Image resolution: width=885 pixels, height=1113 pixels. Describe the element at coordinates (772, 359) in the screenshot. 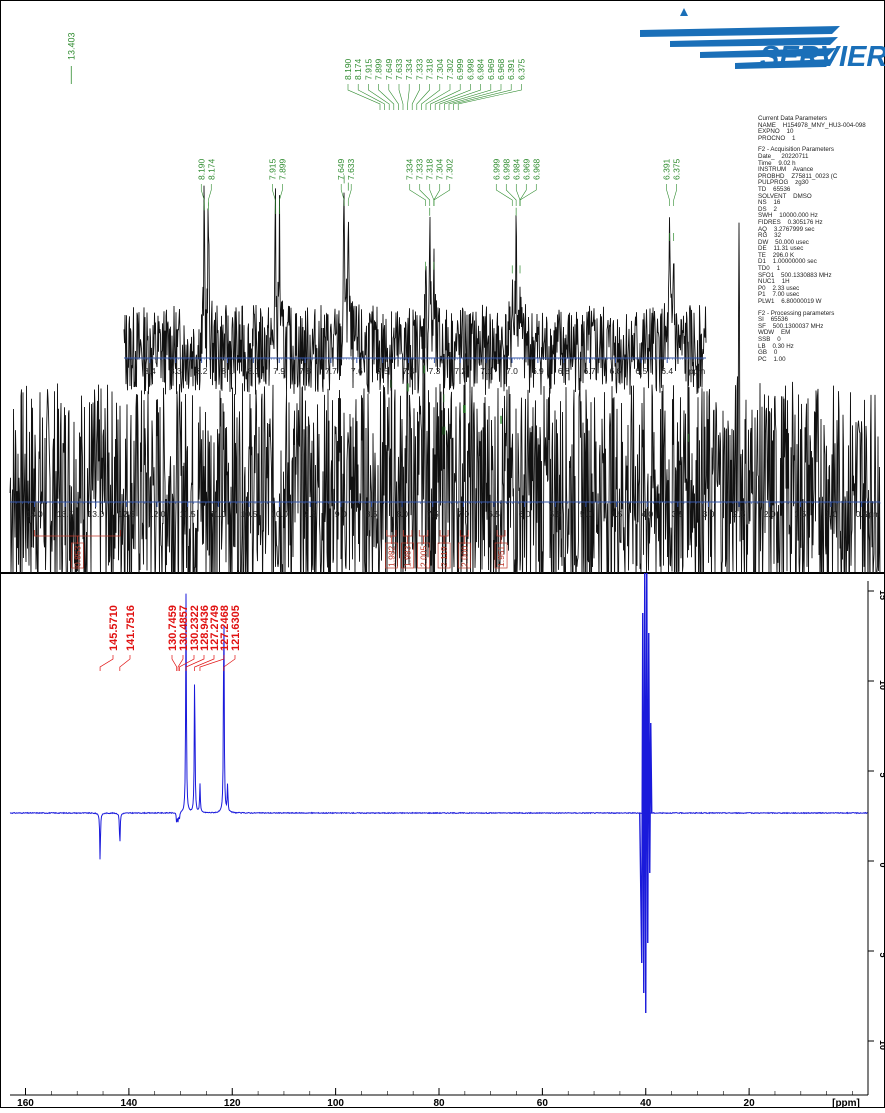

I see `param-row: PC 1.00` at that location.